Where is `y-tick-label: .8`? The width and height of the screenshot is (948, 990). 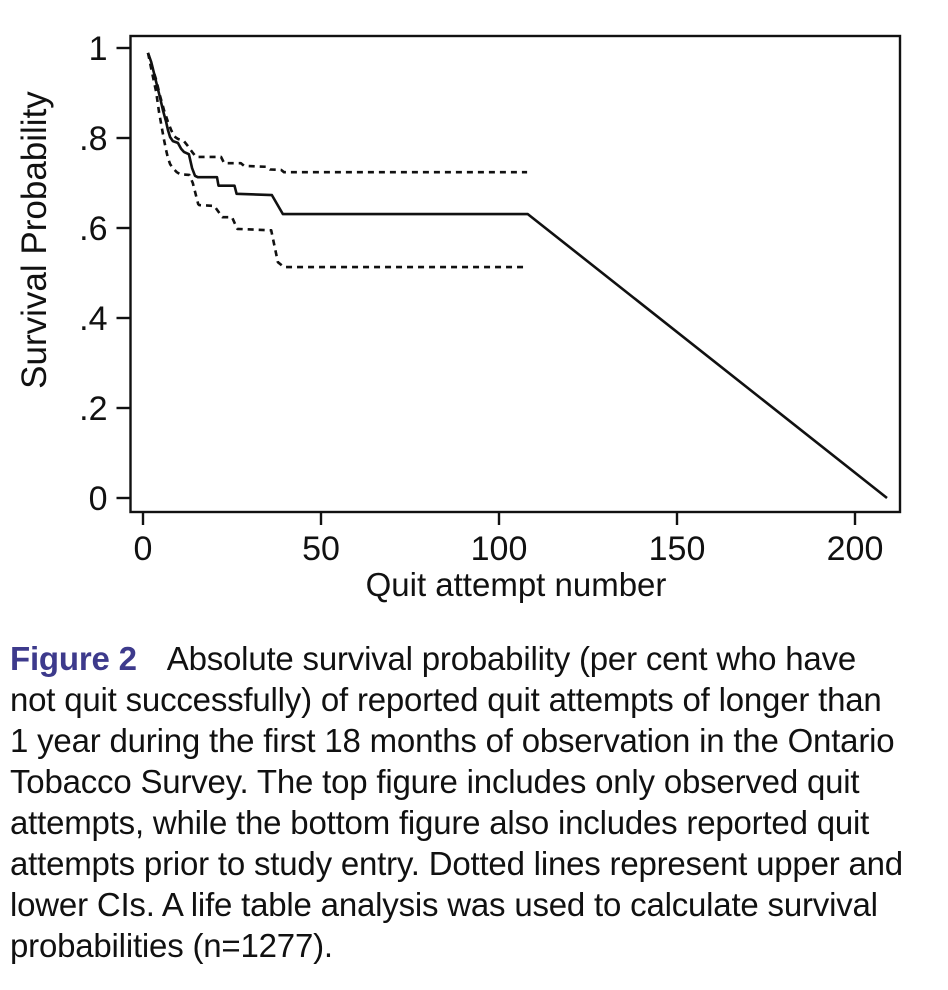
y-tick-label: .8 is located at coordinates (93, 139).